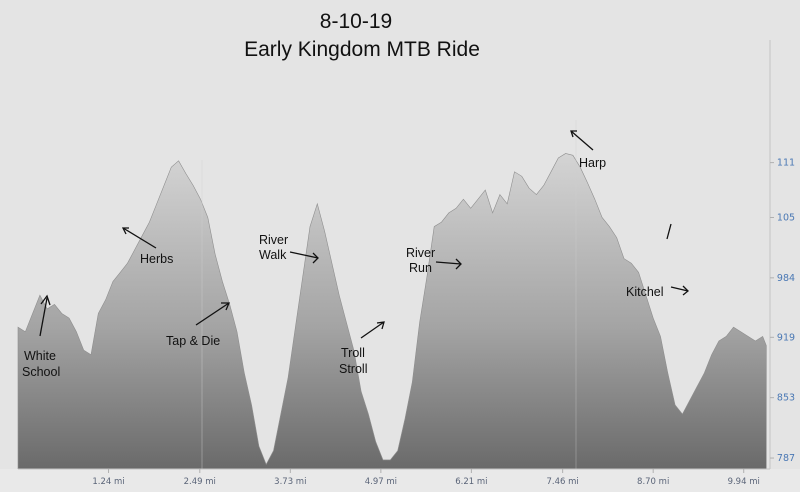 The width and height of the screenshot is (800, 492). What do you see at coordinates (200, 482) in the screenshot?
I see `x-tick-label: 2.49 mi` at bounding box center [200, 482].